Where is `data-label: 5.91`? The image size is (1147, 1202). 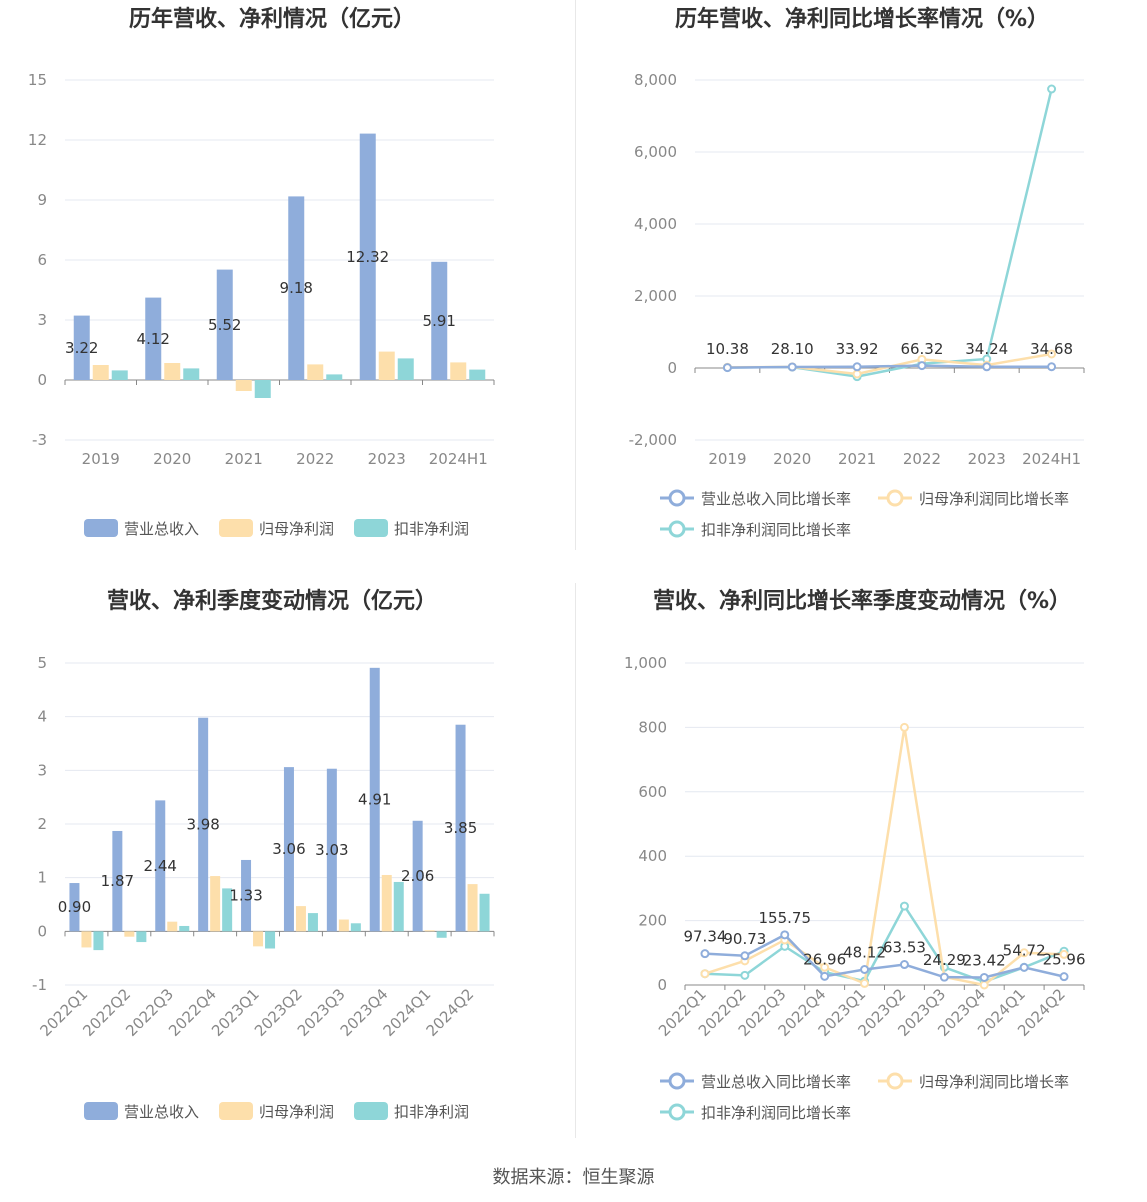 data-label: 5.91 is located at coordinates (439, 321).